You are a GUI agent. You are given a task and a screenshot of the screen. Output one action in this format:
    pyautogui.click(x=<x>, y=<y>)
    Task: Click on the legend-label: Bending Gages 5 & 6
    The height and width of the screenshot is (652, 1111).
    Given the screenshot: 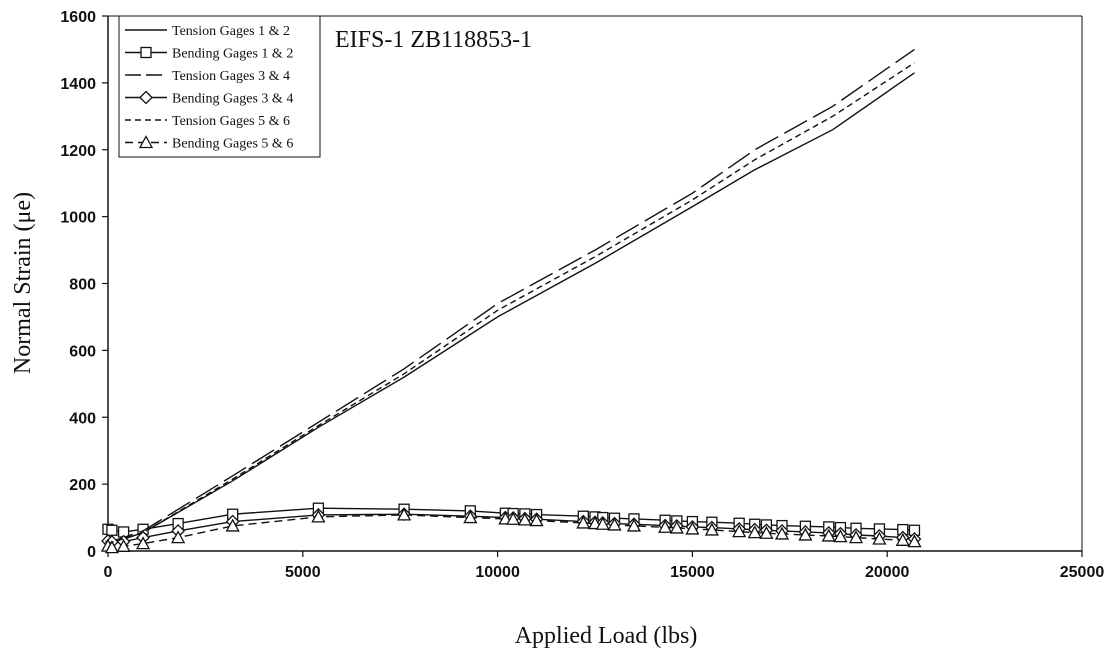 What is the action you would take?
    pyautogui.click(x=232, y=144)
    